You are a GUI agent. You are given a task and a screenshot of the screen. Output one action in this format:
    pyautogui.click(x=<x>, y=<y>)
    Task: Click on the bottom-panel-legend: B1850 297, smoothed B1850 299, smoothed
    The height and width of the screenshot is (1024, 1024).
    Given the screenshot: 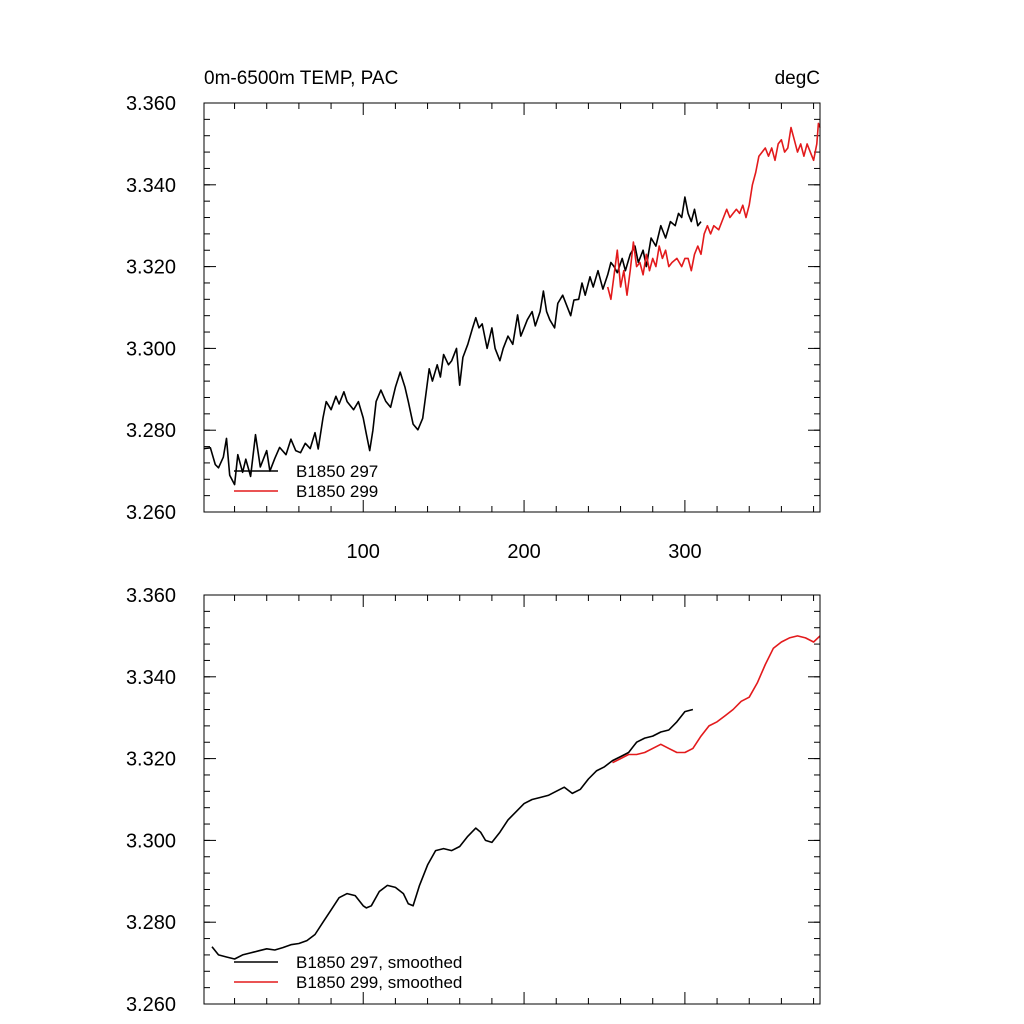 What is the action you would take?
    pyautogui.click(x=348, y=972)
    